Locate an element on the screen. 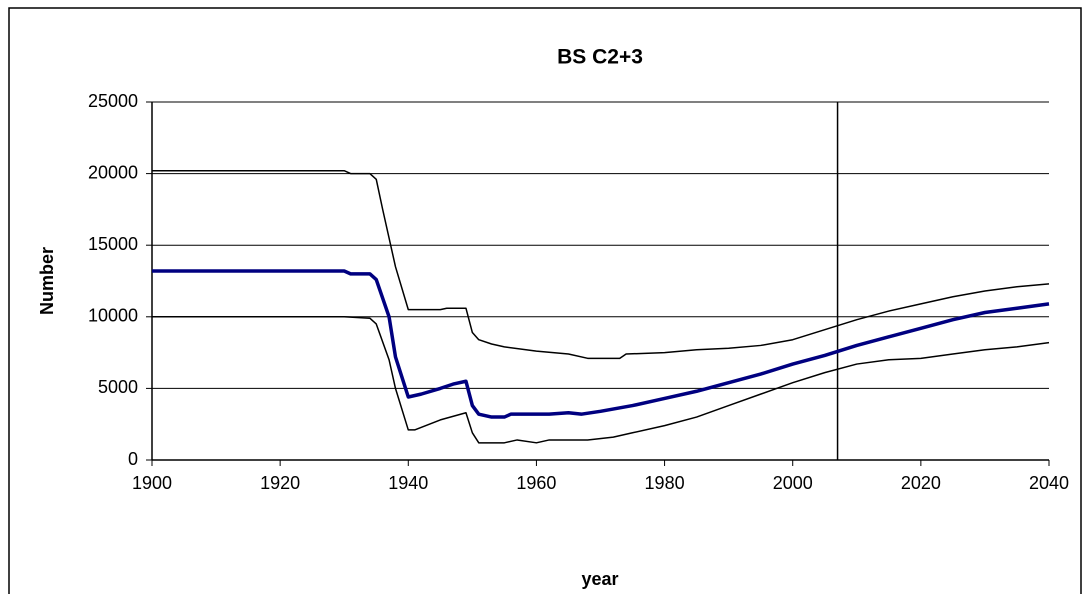 This screenshot has width=1083, height=594. x-tick-label: 2000 is located at coordinates (793, 483).